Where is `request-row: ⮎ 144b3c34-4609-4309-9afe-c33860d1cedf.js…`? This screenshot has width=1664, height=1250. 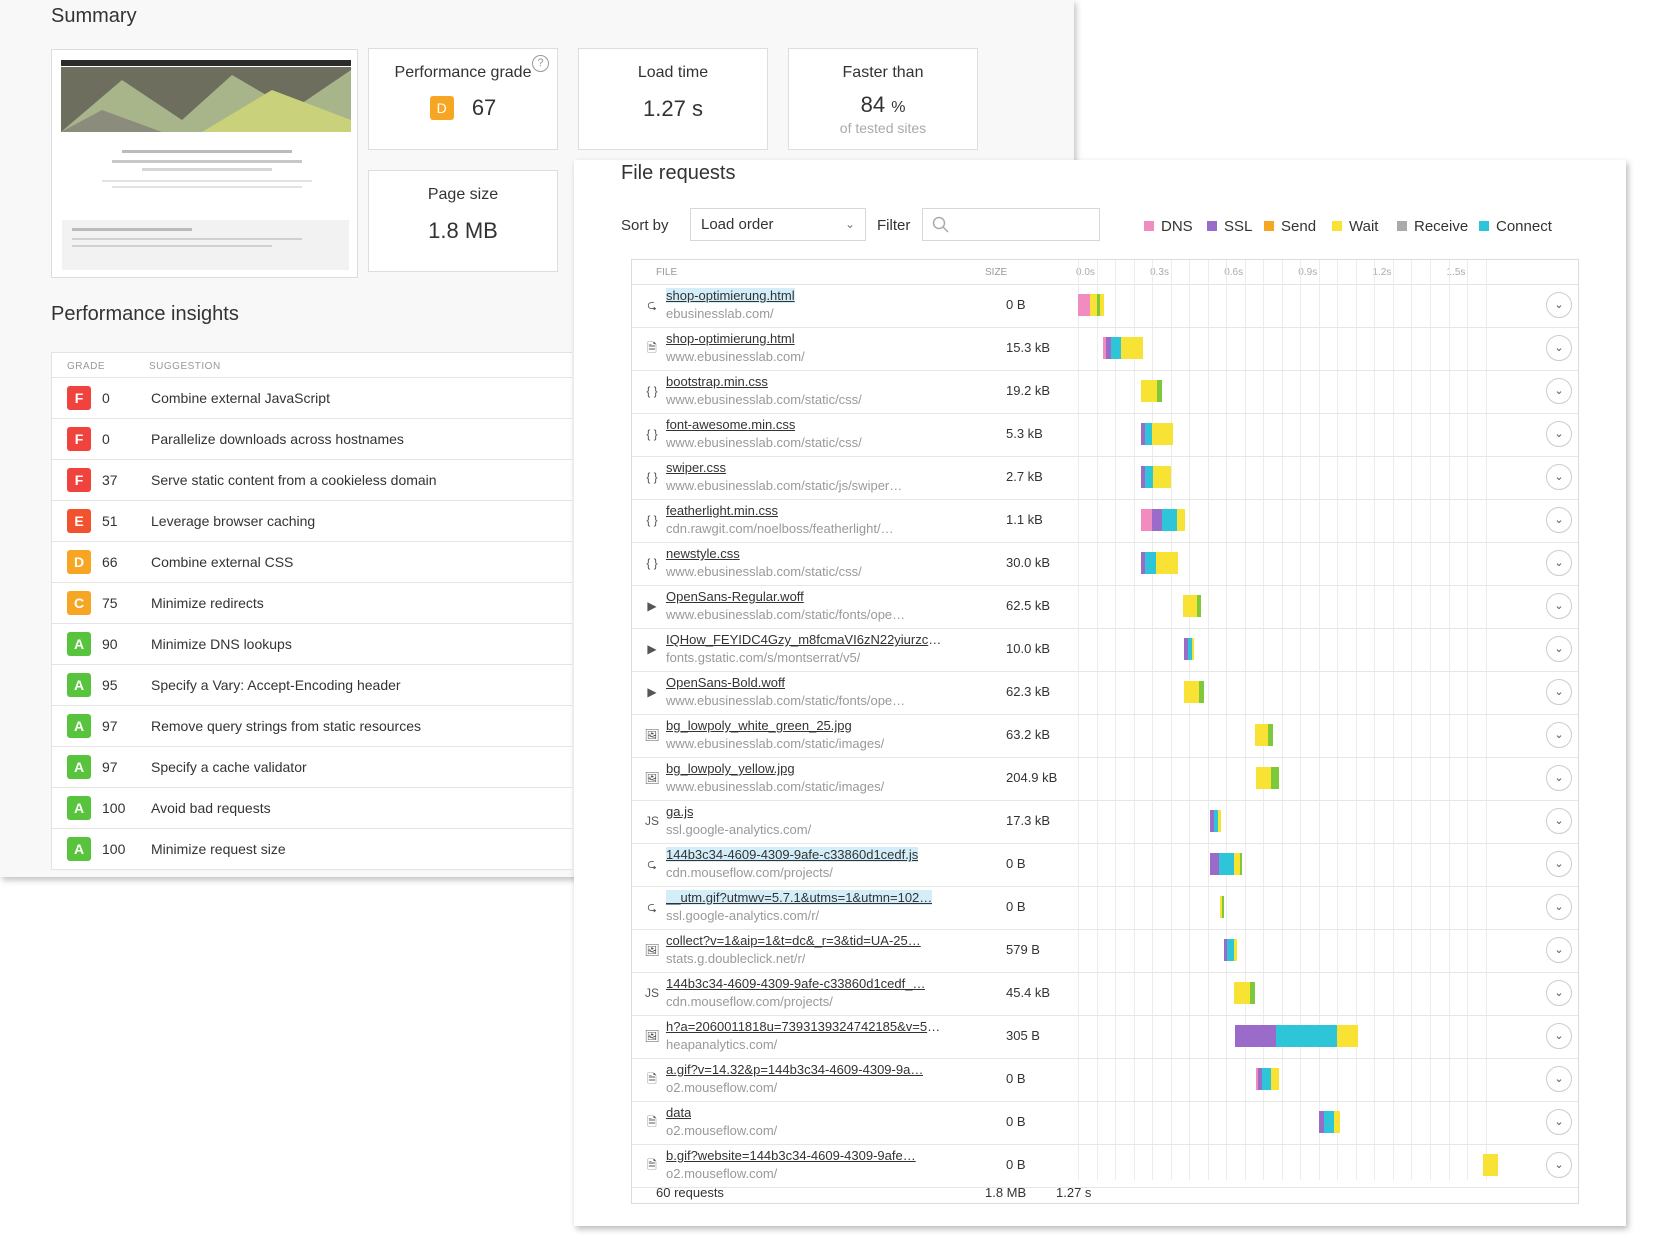 request-row: ⮎ 144b3c34-4609-4309-9afe-c33860d1cedf.js… is located at coordinates (1105, 865).